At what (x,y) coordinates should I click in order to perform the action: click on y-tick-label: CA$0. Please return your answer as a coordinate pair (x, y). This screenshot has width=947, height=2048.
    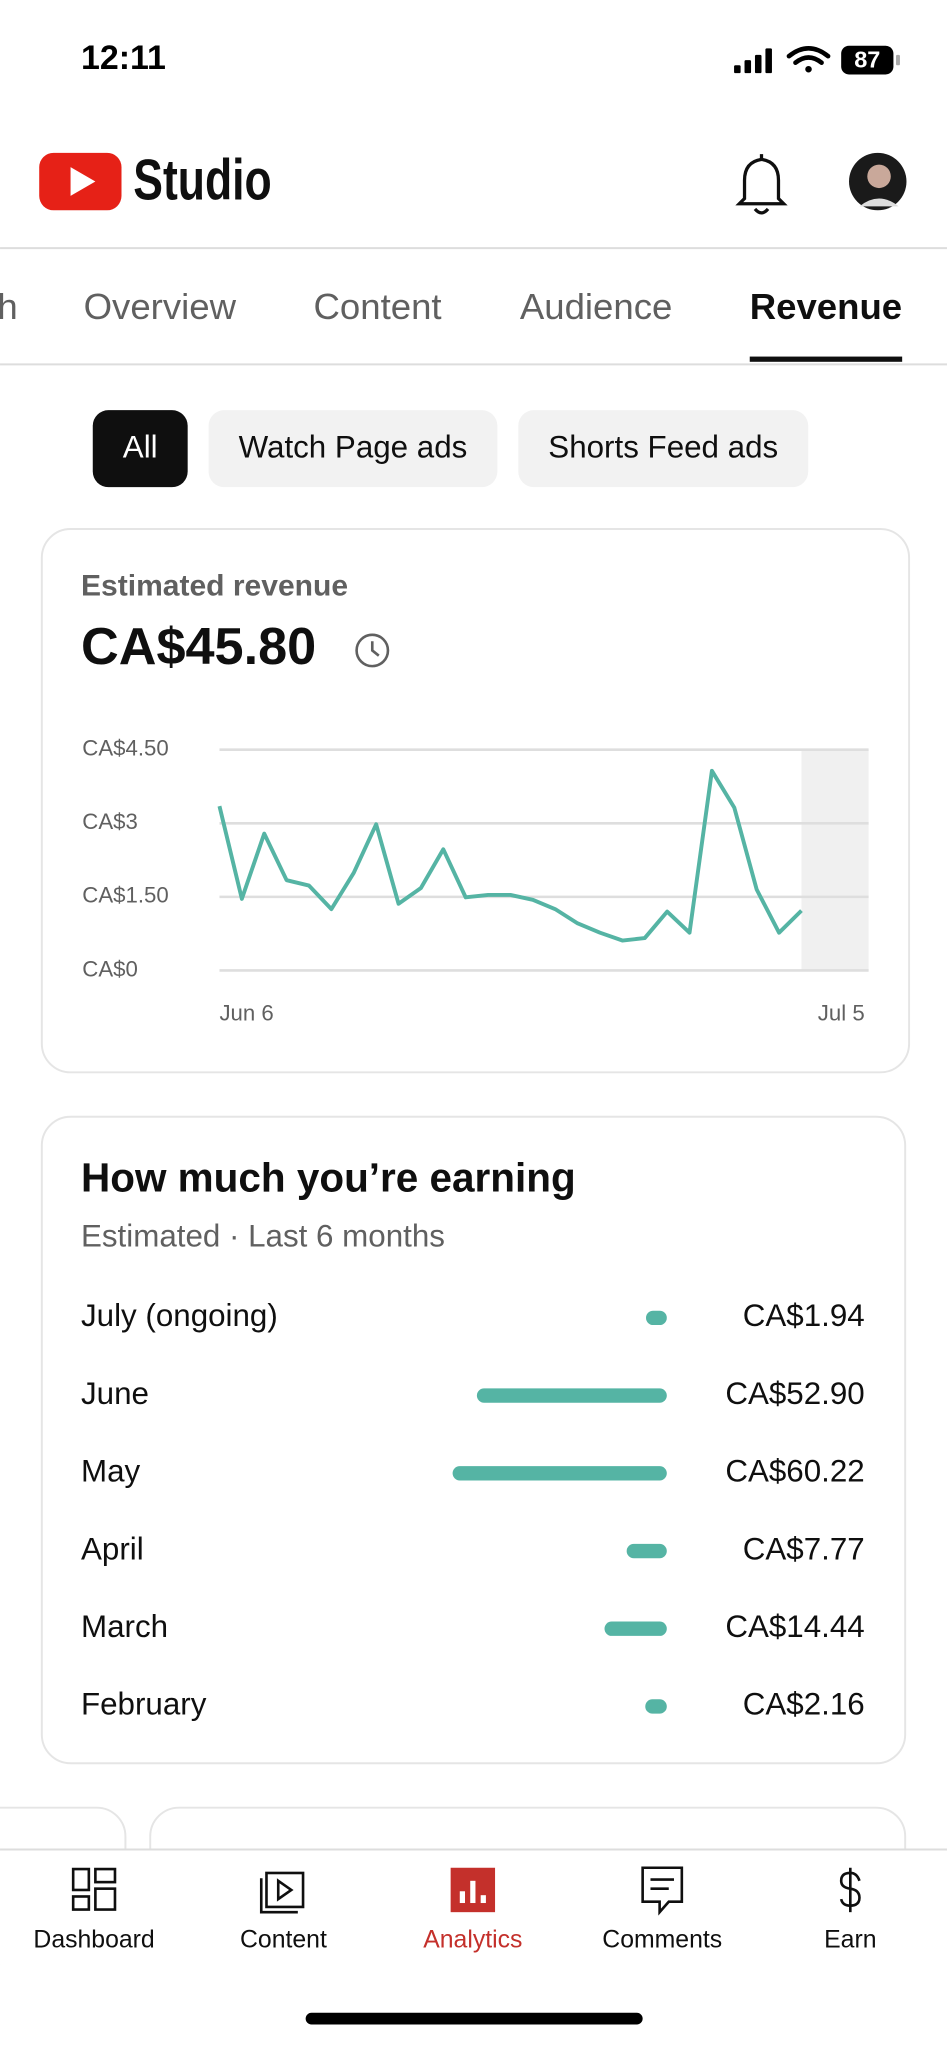
    Looking at the image, I should click on (110, 968).